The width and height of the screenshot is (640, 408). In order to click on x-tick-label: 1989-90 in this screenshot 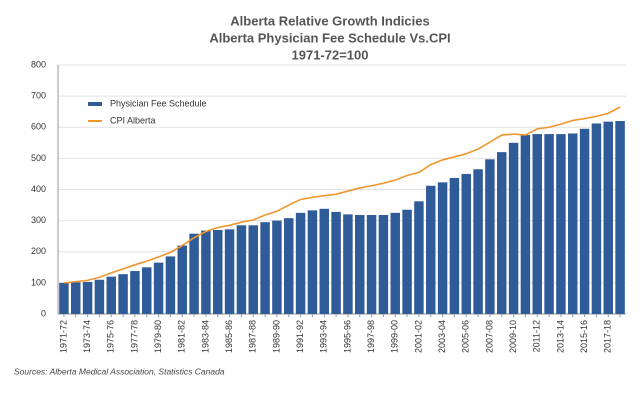, I will do `click(276, 336)`.